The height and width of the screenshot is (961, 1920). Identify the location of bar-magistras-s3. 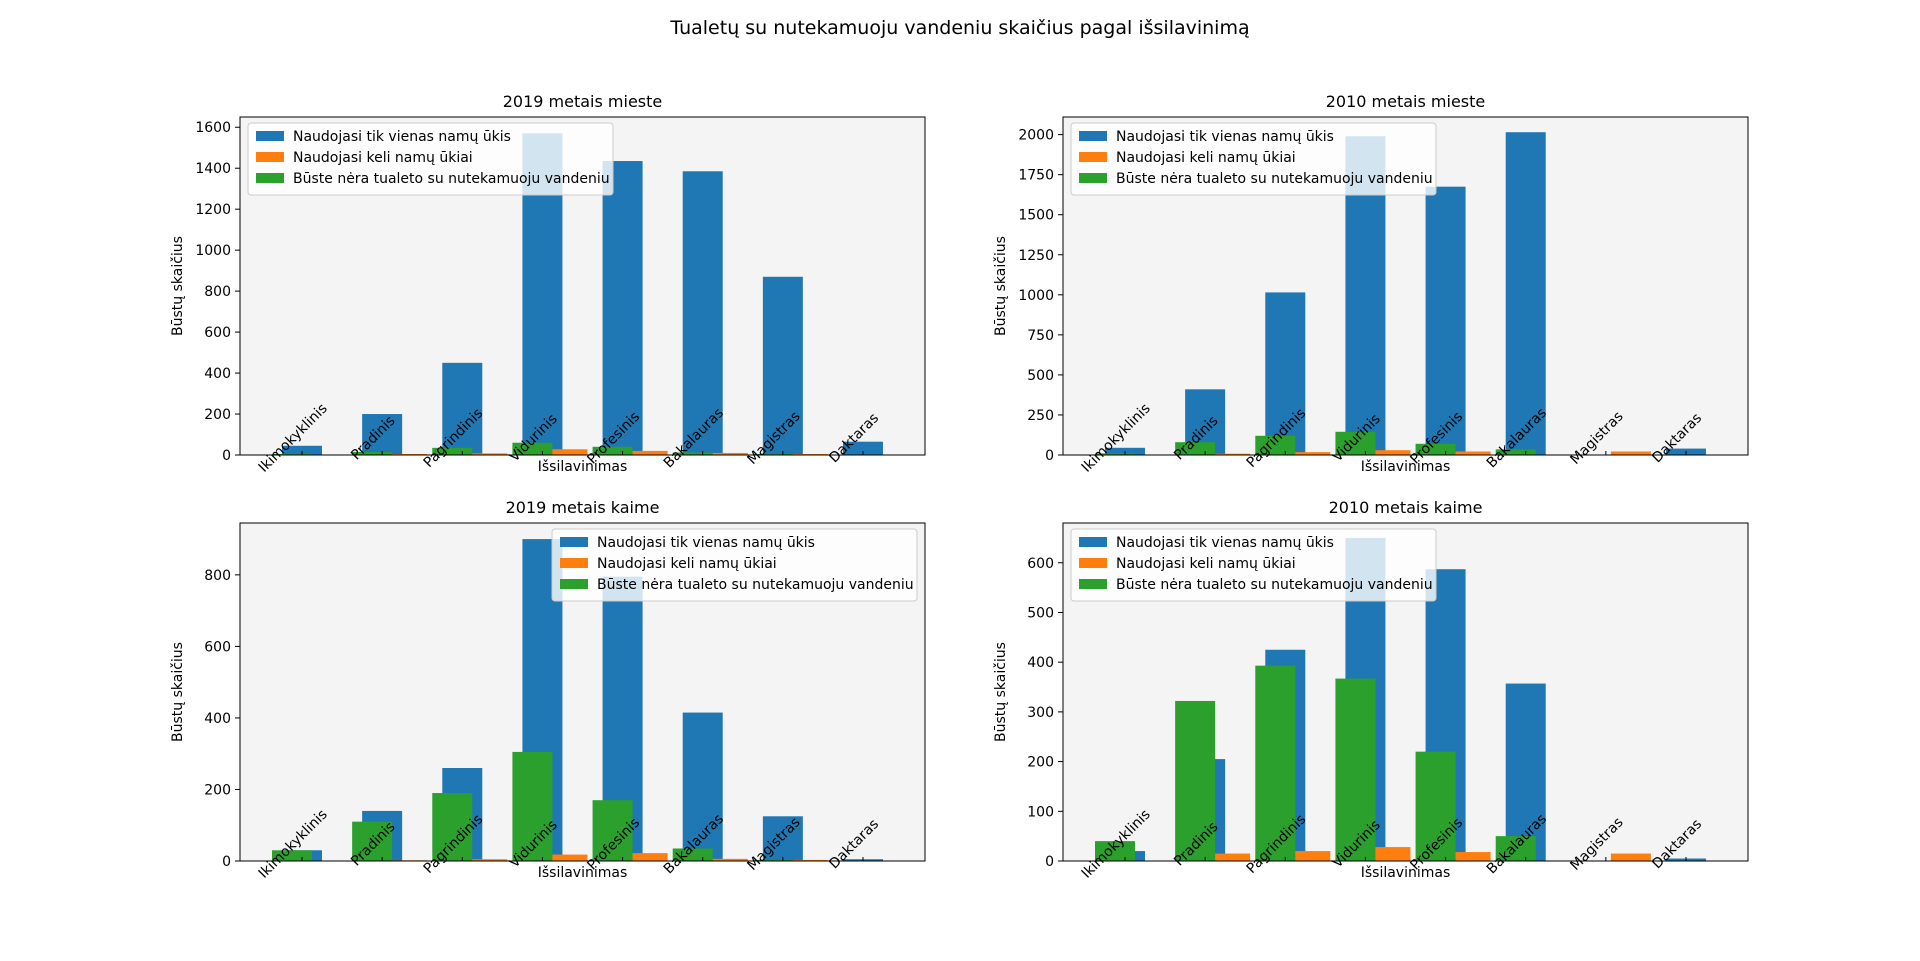
(772, 454).